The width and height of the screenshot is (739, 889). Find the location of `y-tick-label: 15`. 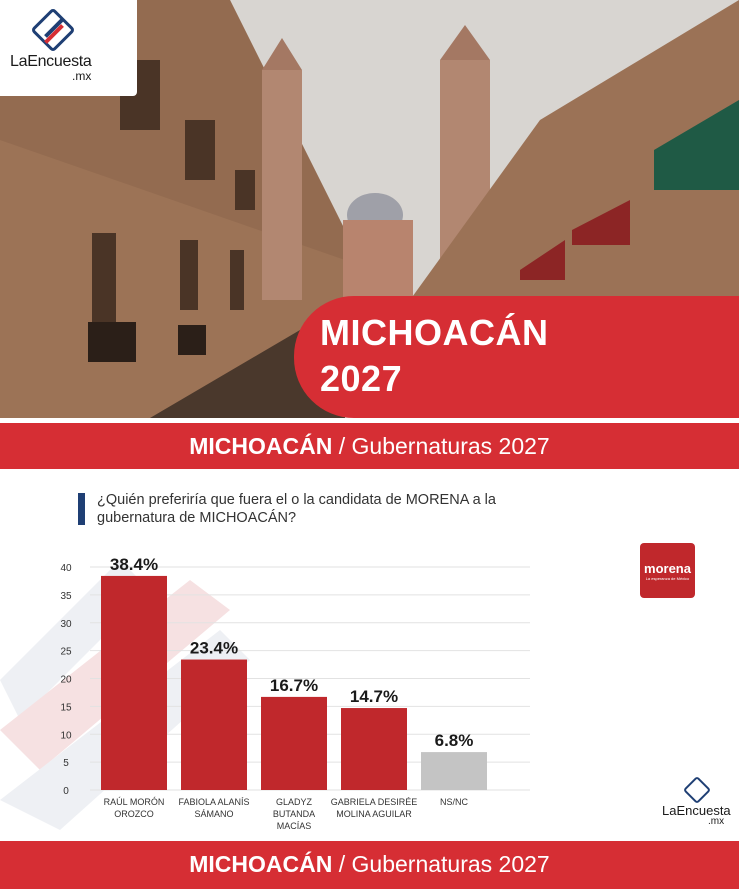

y-tick-label: 15 is located at coordinates (66, 707).